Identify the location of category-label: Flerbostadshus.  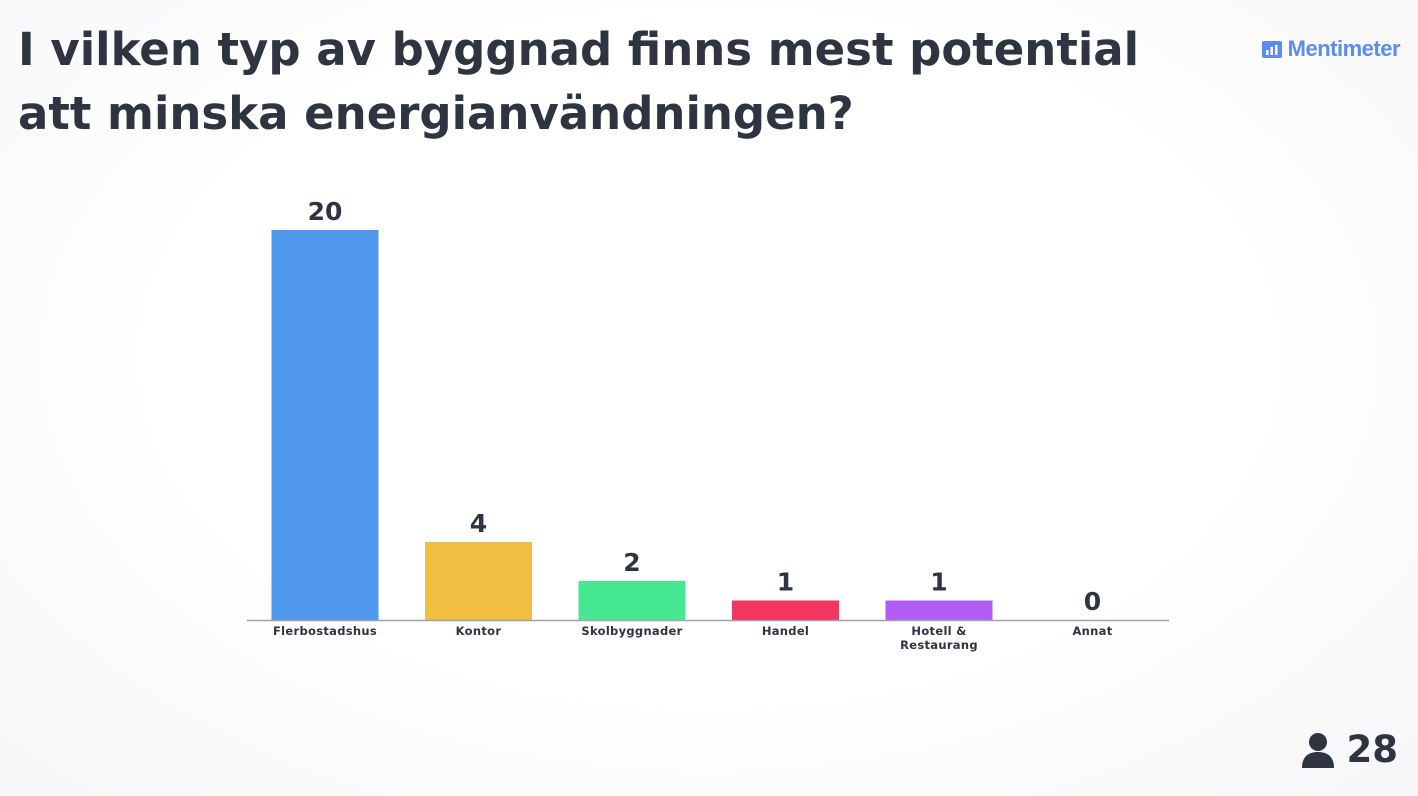
(325, 631).